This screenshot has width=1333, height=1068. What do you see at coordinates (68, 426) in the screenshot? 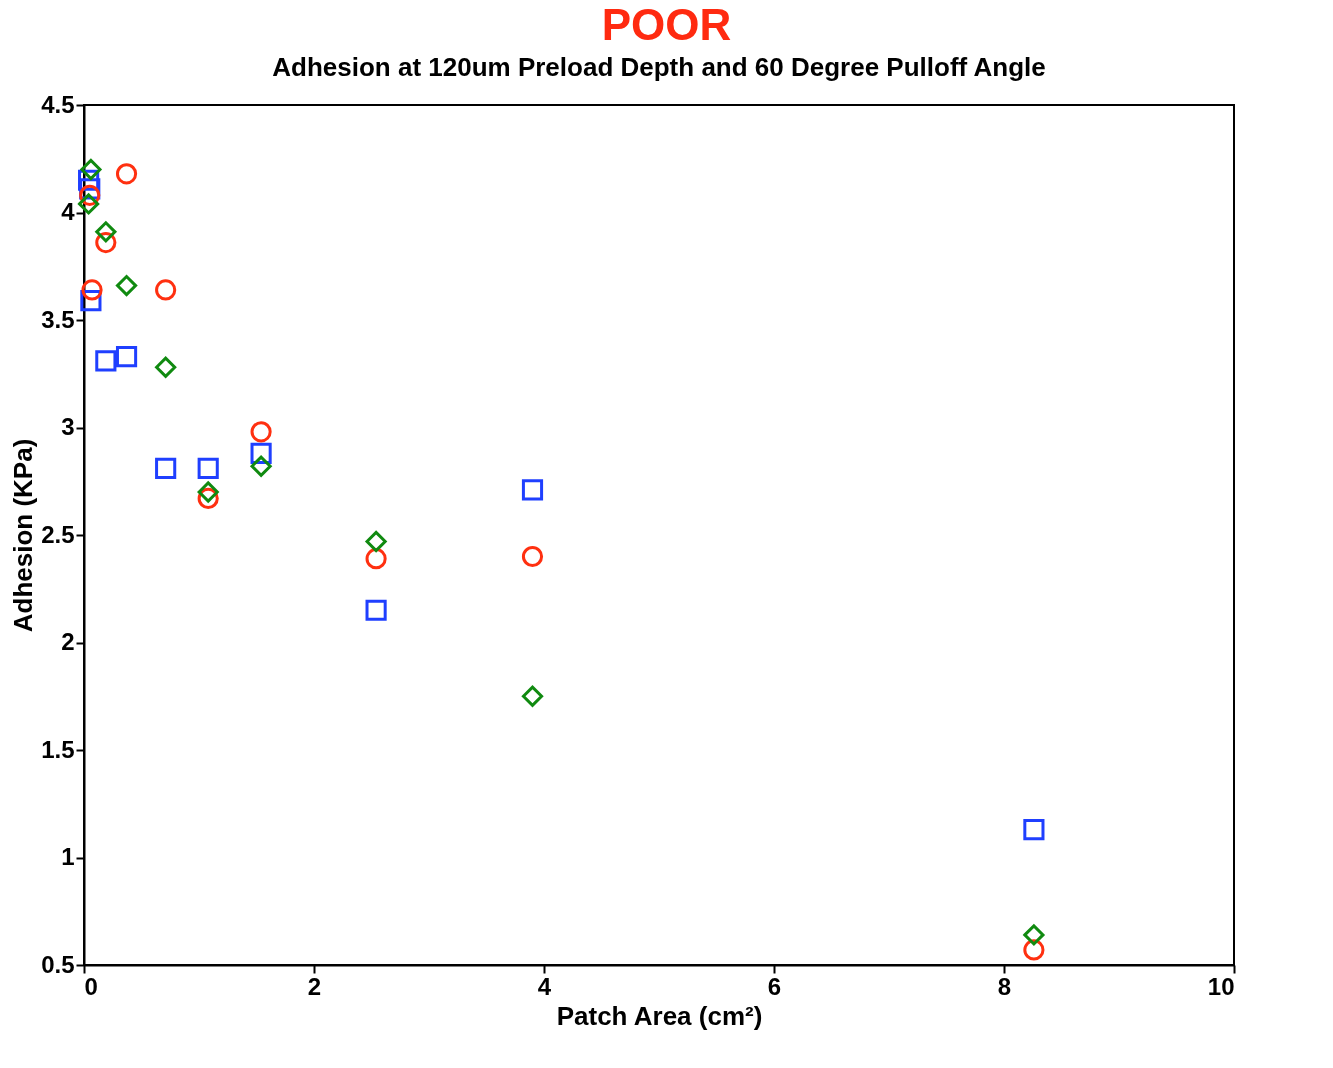
I see `y-tick-label: 3` at bounding box center [68, 426].